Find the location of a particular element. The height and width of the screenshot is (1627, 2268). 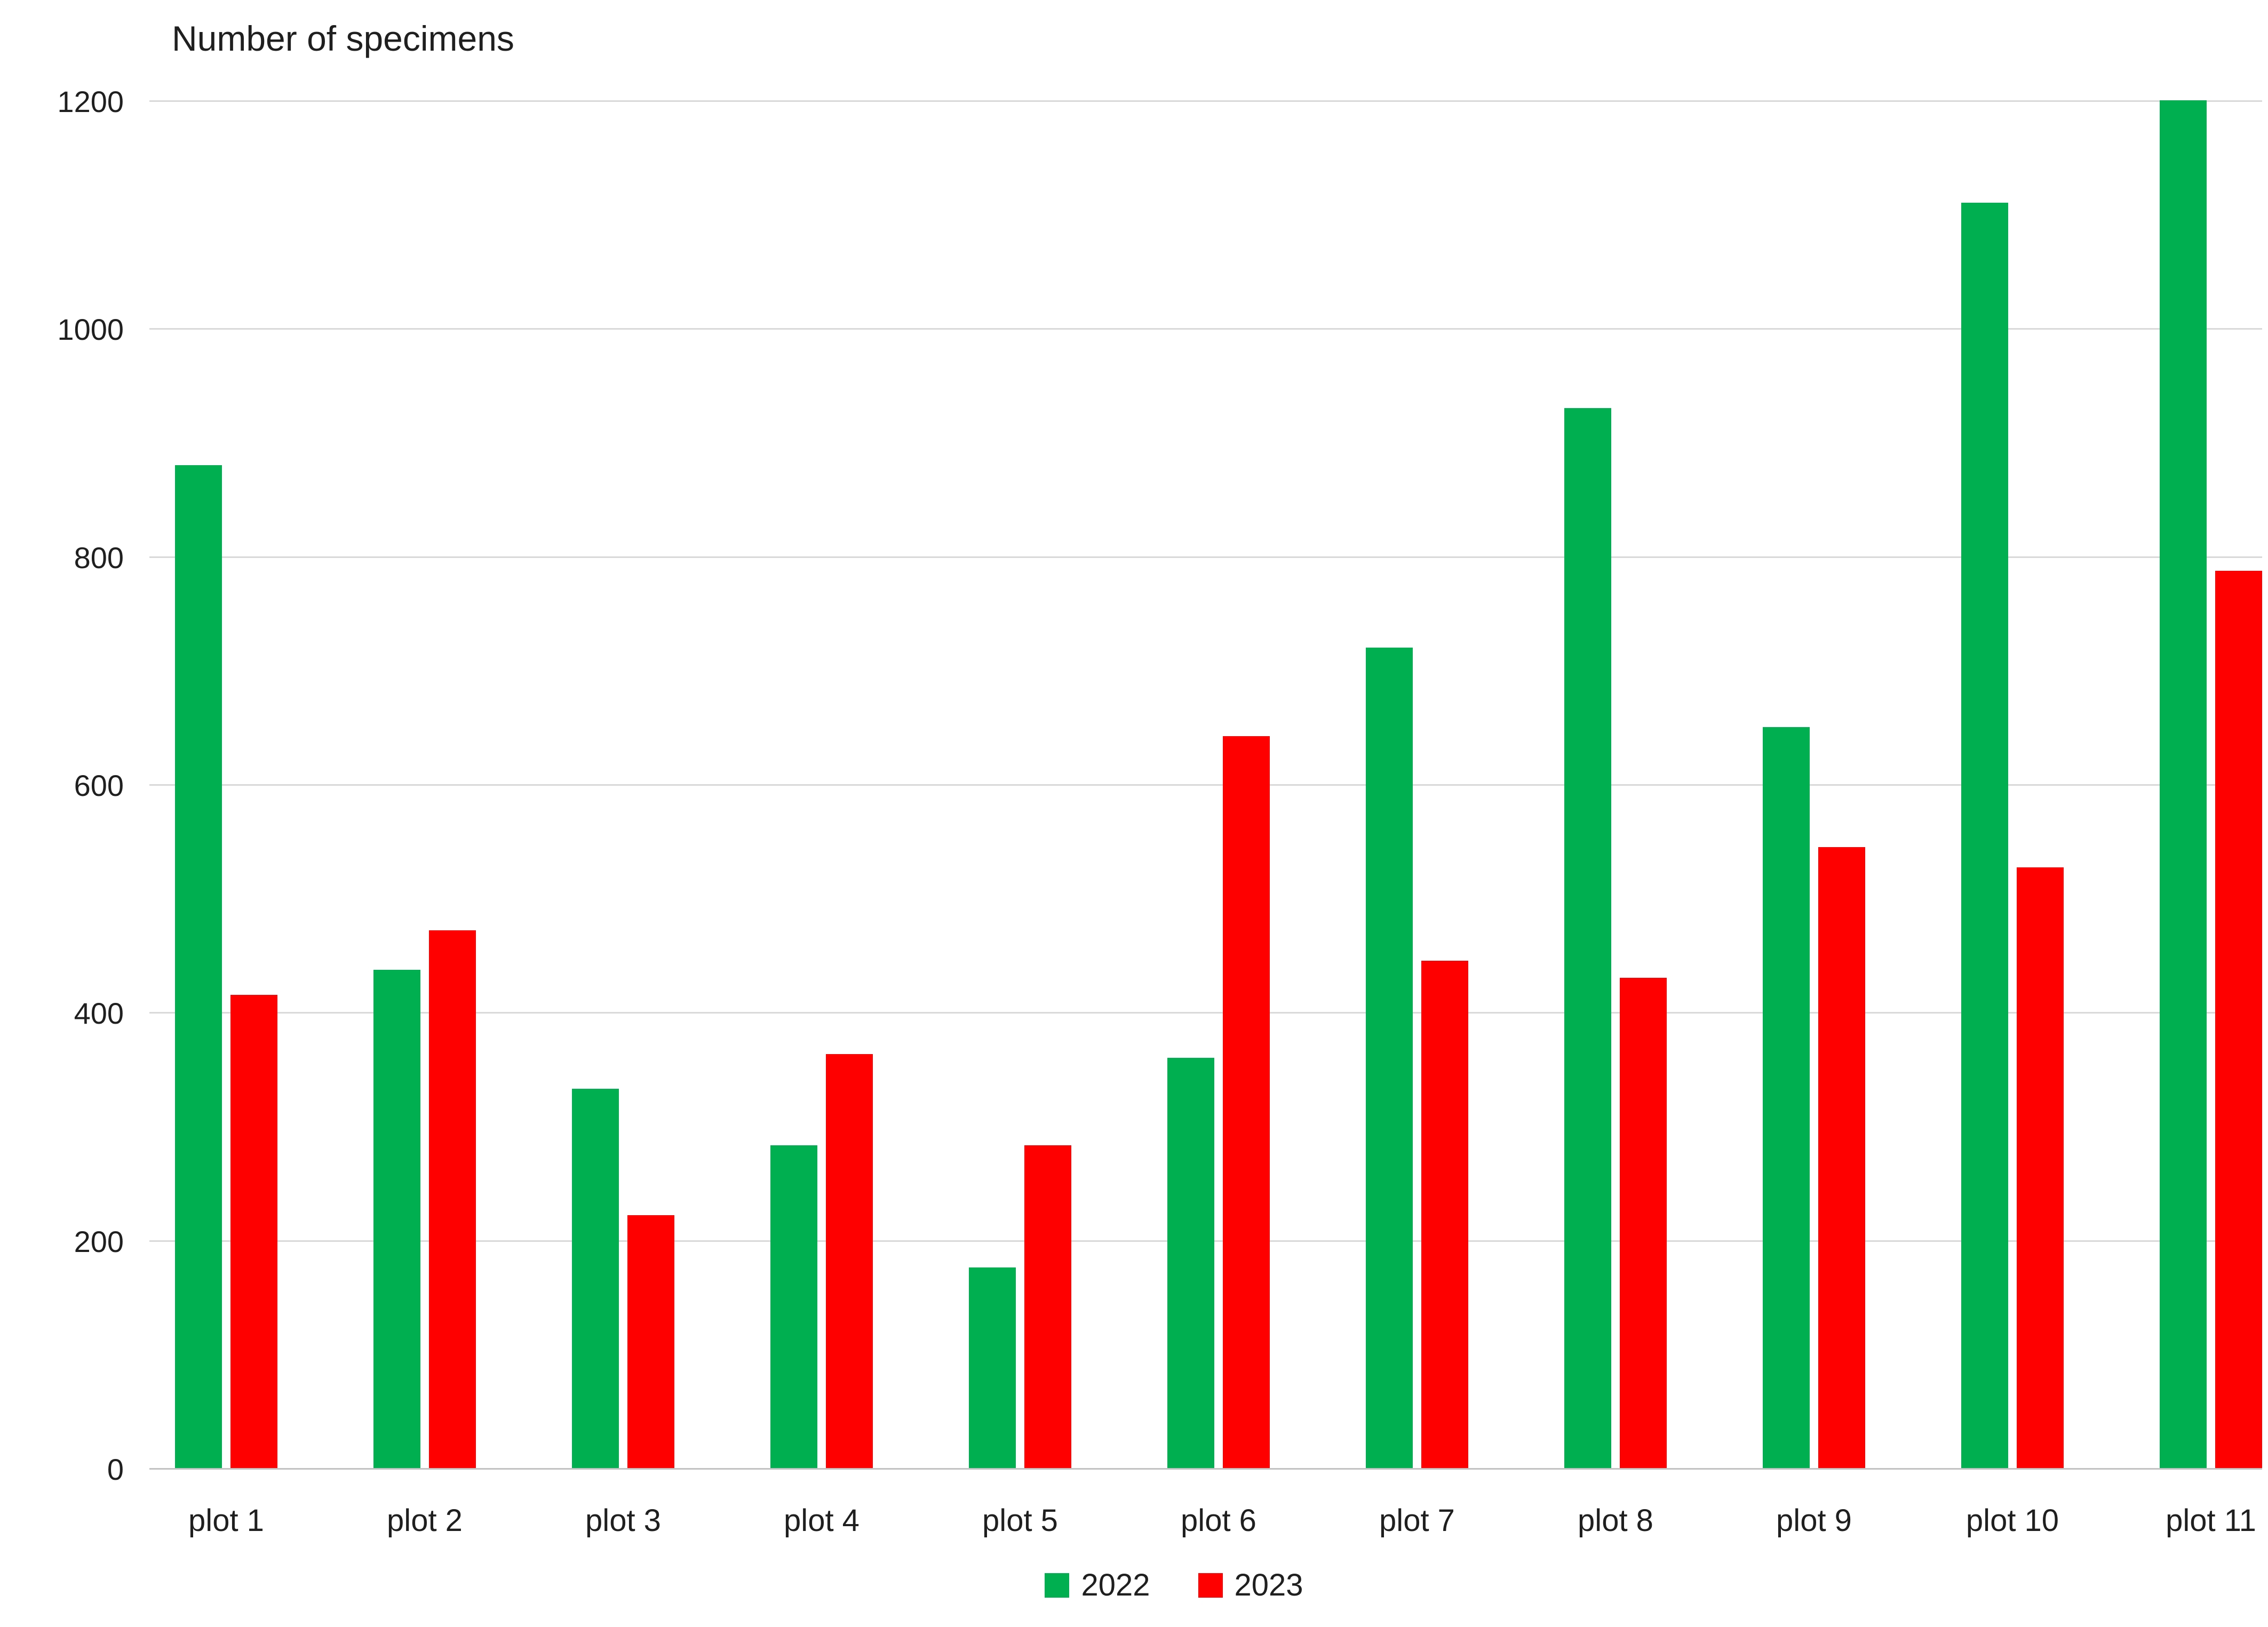

legend-label: 2023 is located at coordinates (1268, 1585).